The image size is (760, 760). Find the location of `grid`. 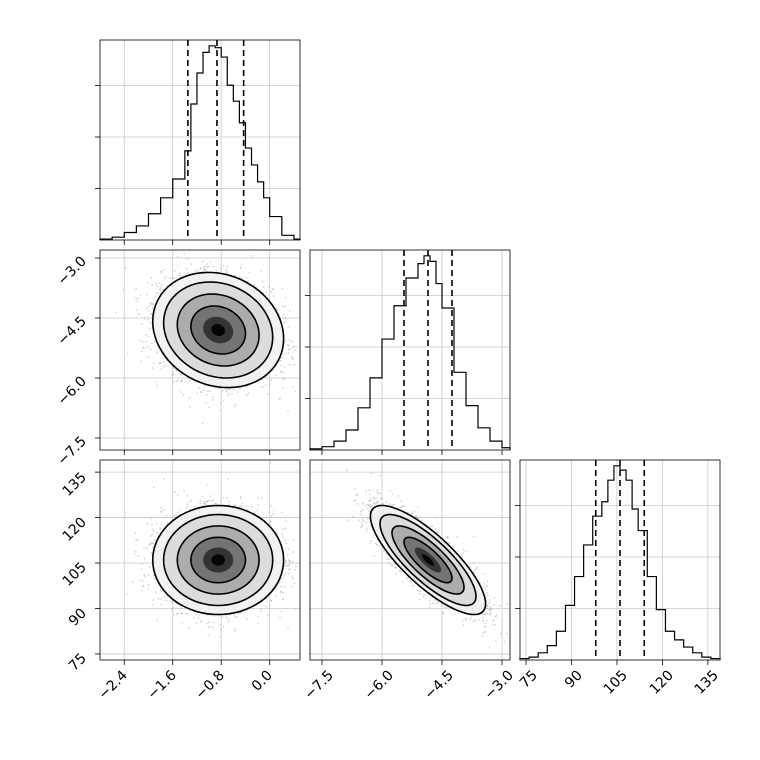

grid is located at coordinates (200, 140).